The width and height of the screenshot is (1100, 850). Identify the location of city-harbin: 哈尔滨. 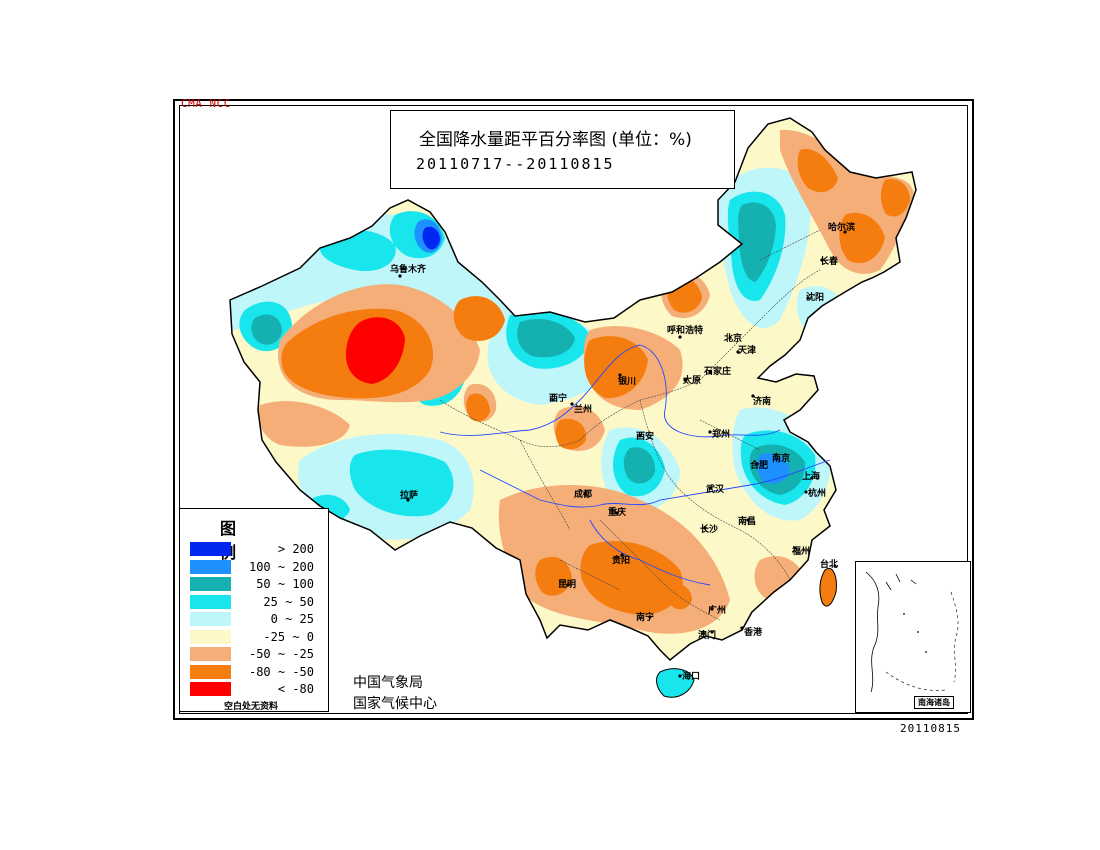
(841, 227).